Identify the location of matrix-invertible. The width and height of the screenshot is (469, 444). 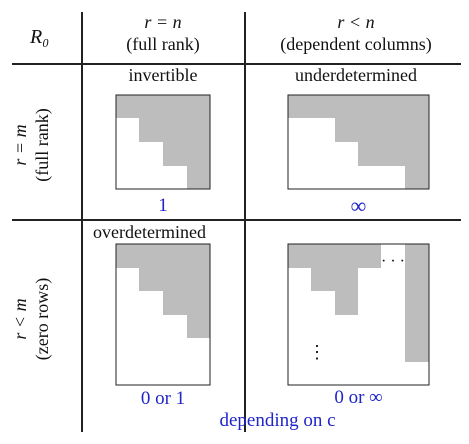
(163, 142).